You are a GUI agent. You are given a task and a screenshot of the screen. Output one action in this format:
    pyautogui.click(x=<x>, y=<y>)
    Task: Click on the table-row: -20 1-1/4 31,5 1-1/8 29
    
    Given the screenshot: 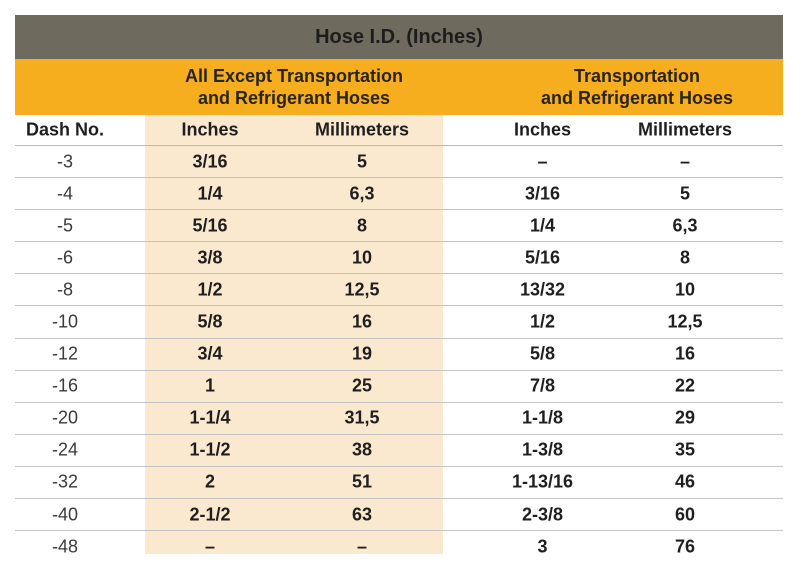 What is the action you would take?
    pyautogui.click(x=399, y=419)
    